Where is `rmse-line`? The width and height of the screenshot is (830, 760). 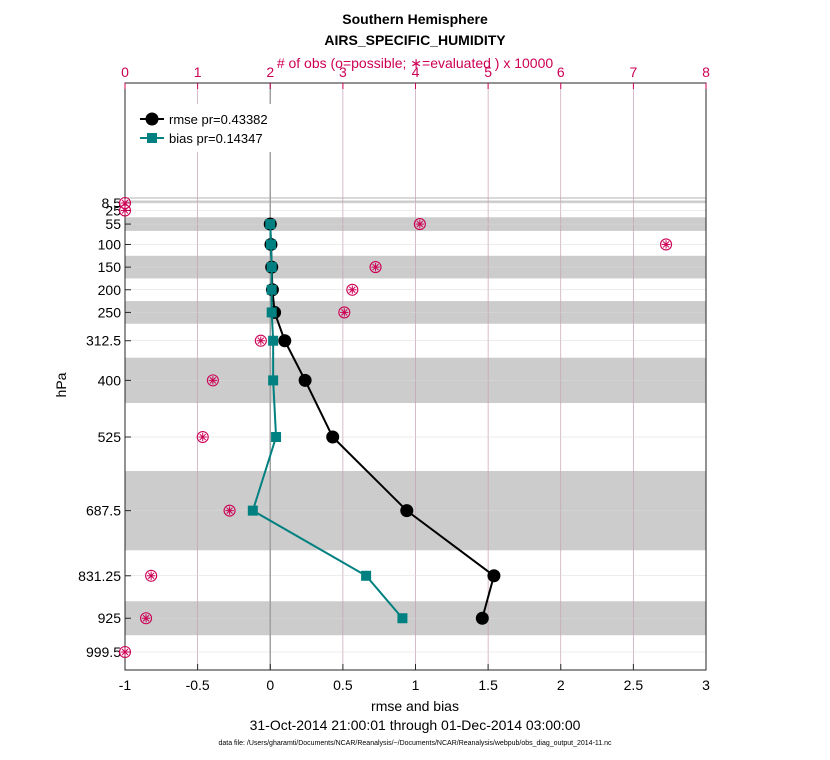 rmse-line is located at coordinates (382, 421).